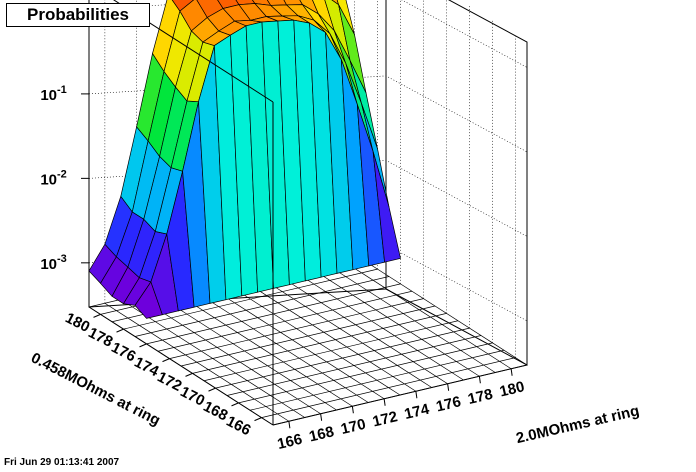 The height and width of the screenshot is (472, 696). Describe the element at coordinates (238, 426) in the screenshot. I see `y-tick-label: 166` at that location.